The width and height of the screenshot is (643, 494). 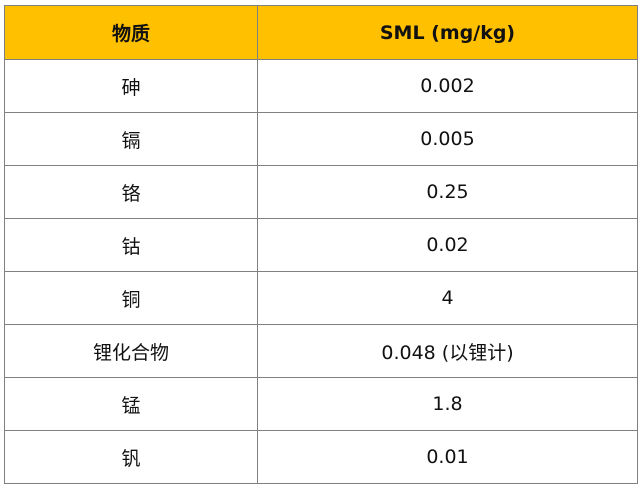 I want to click on cell-substance: 钒, so click(x=131, y=457).